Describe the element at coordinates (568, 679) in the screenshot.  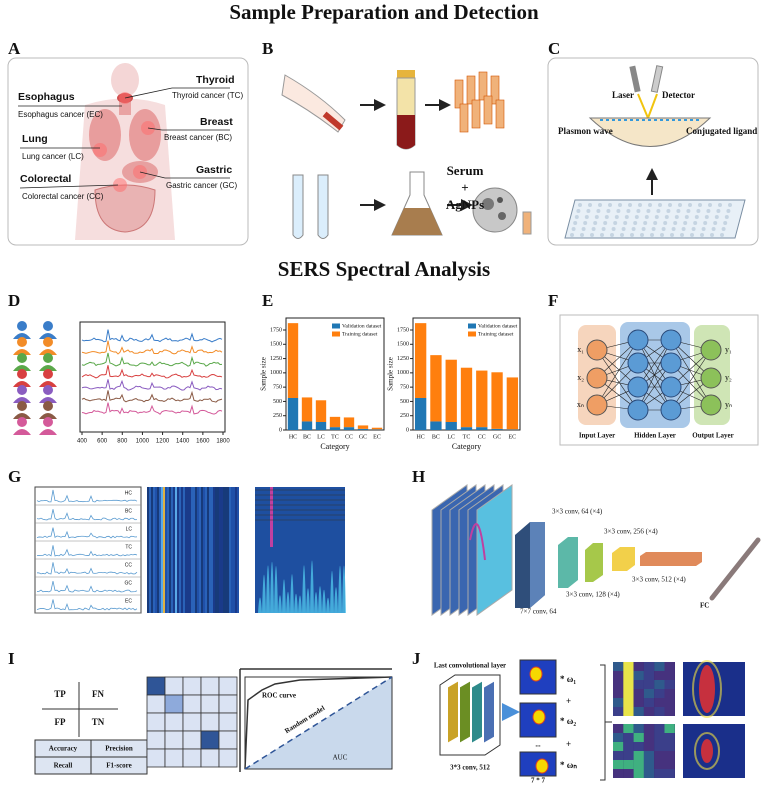
I see `weight: * ω₁` at that location.